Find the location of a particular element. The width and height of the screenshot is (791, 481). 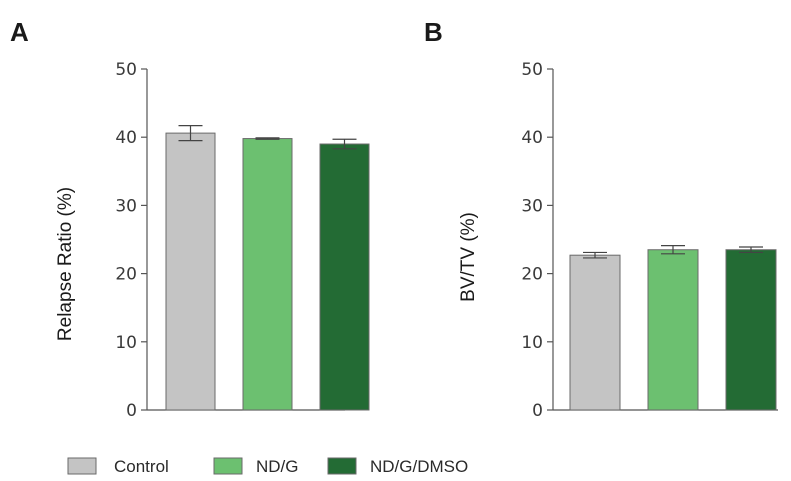

panel-b-bar-control is located at coordinates (595, 332).